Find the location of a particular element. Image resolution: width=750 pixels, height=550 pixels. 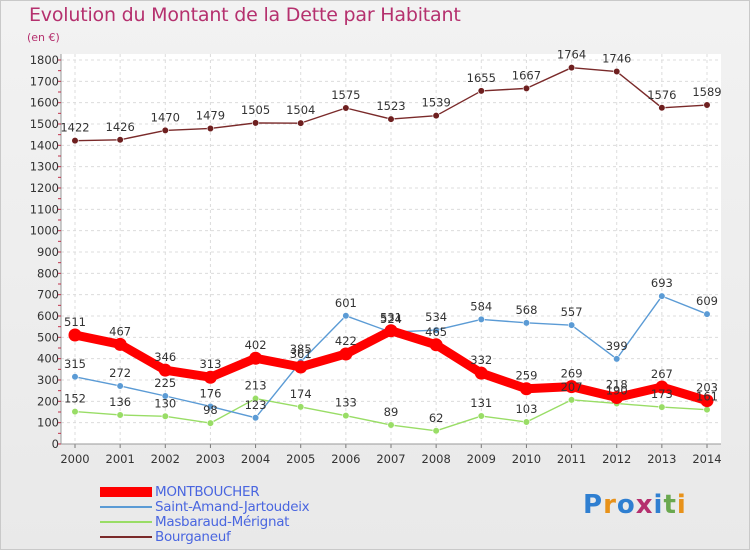

logo-letter: P is located at coordinates (593, 505).